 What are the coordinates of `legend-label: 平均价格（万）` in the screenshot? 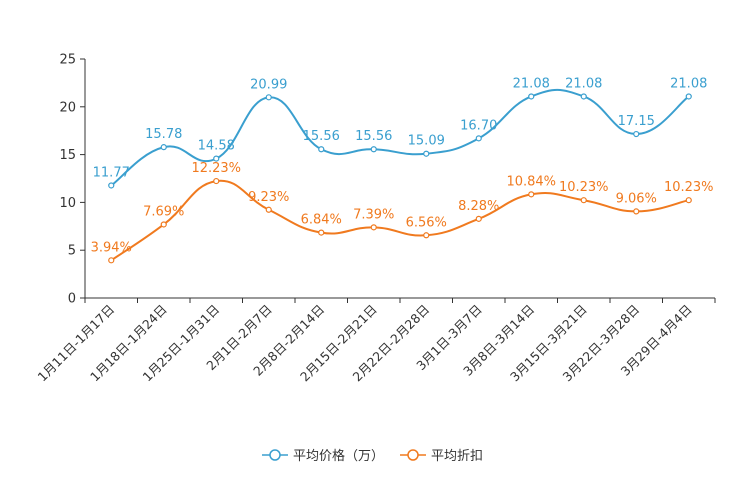 It's located at (338, 456).